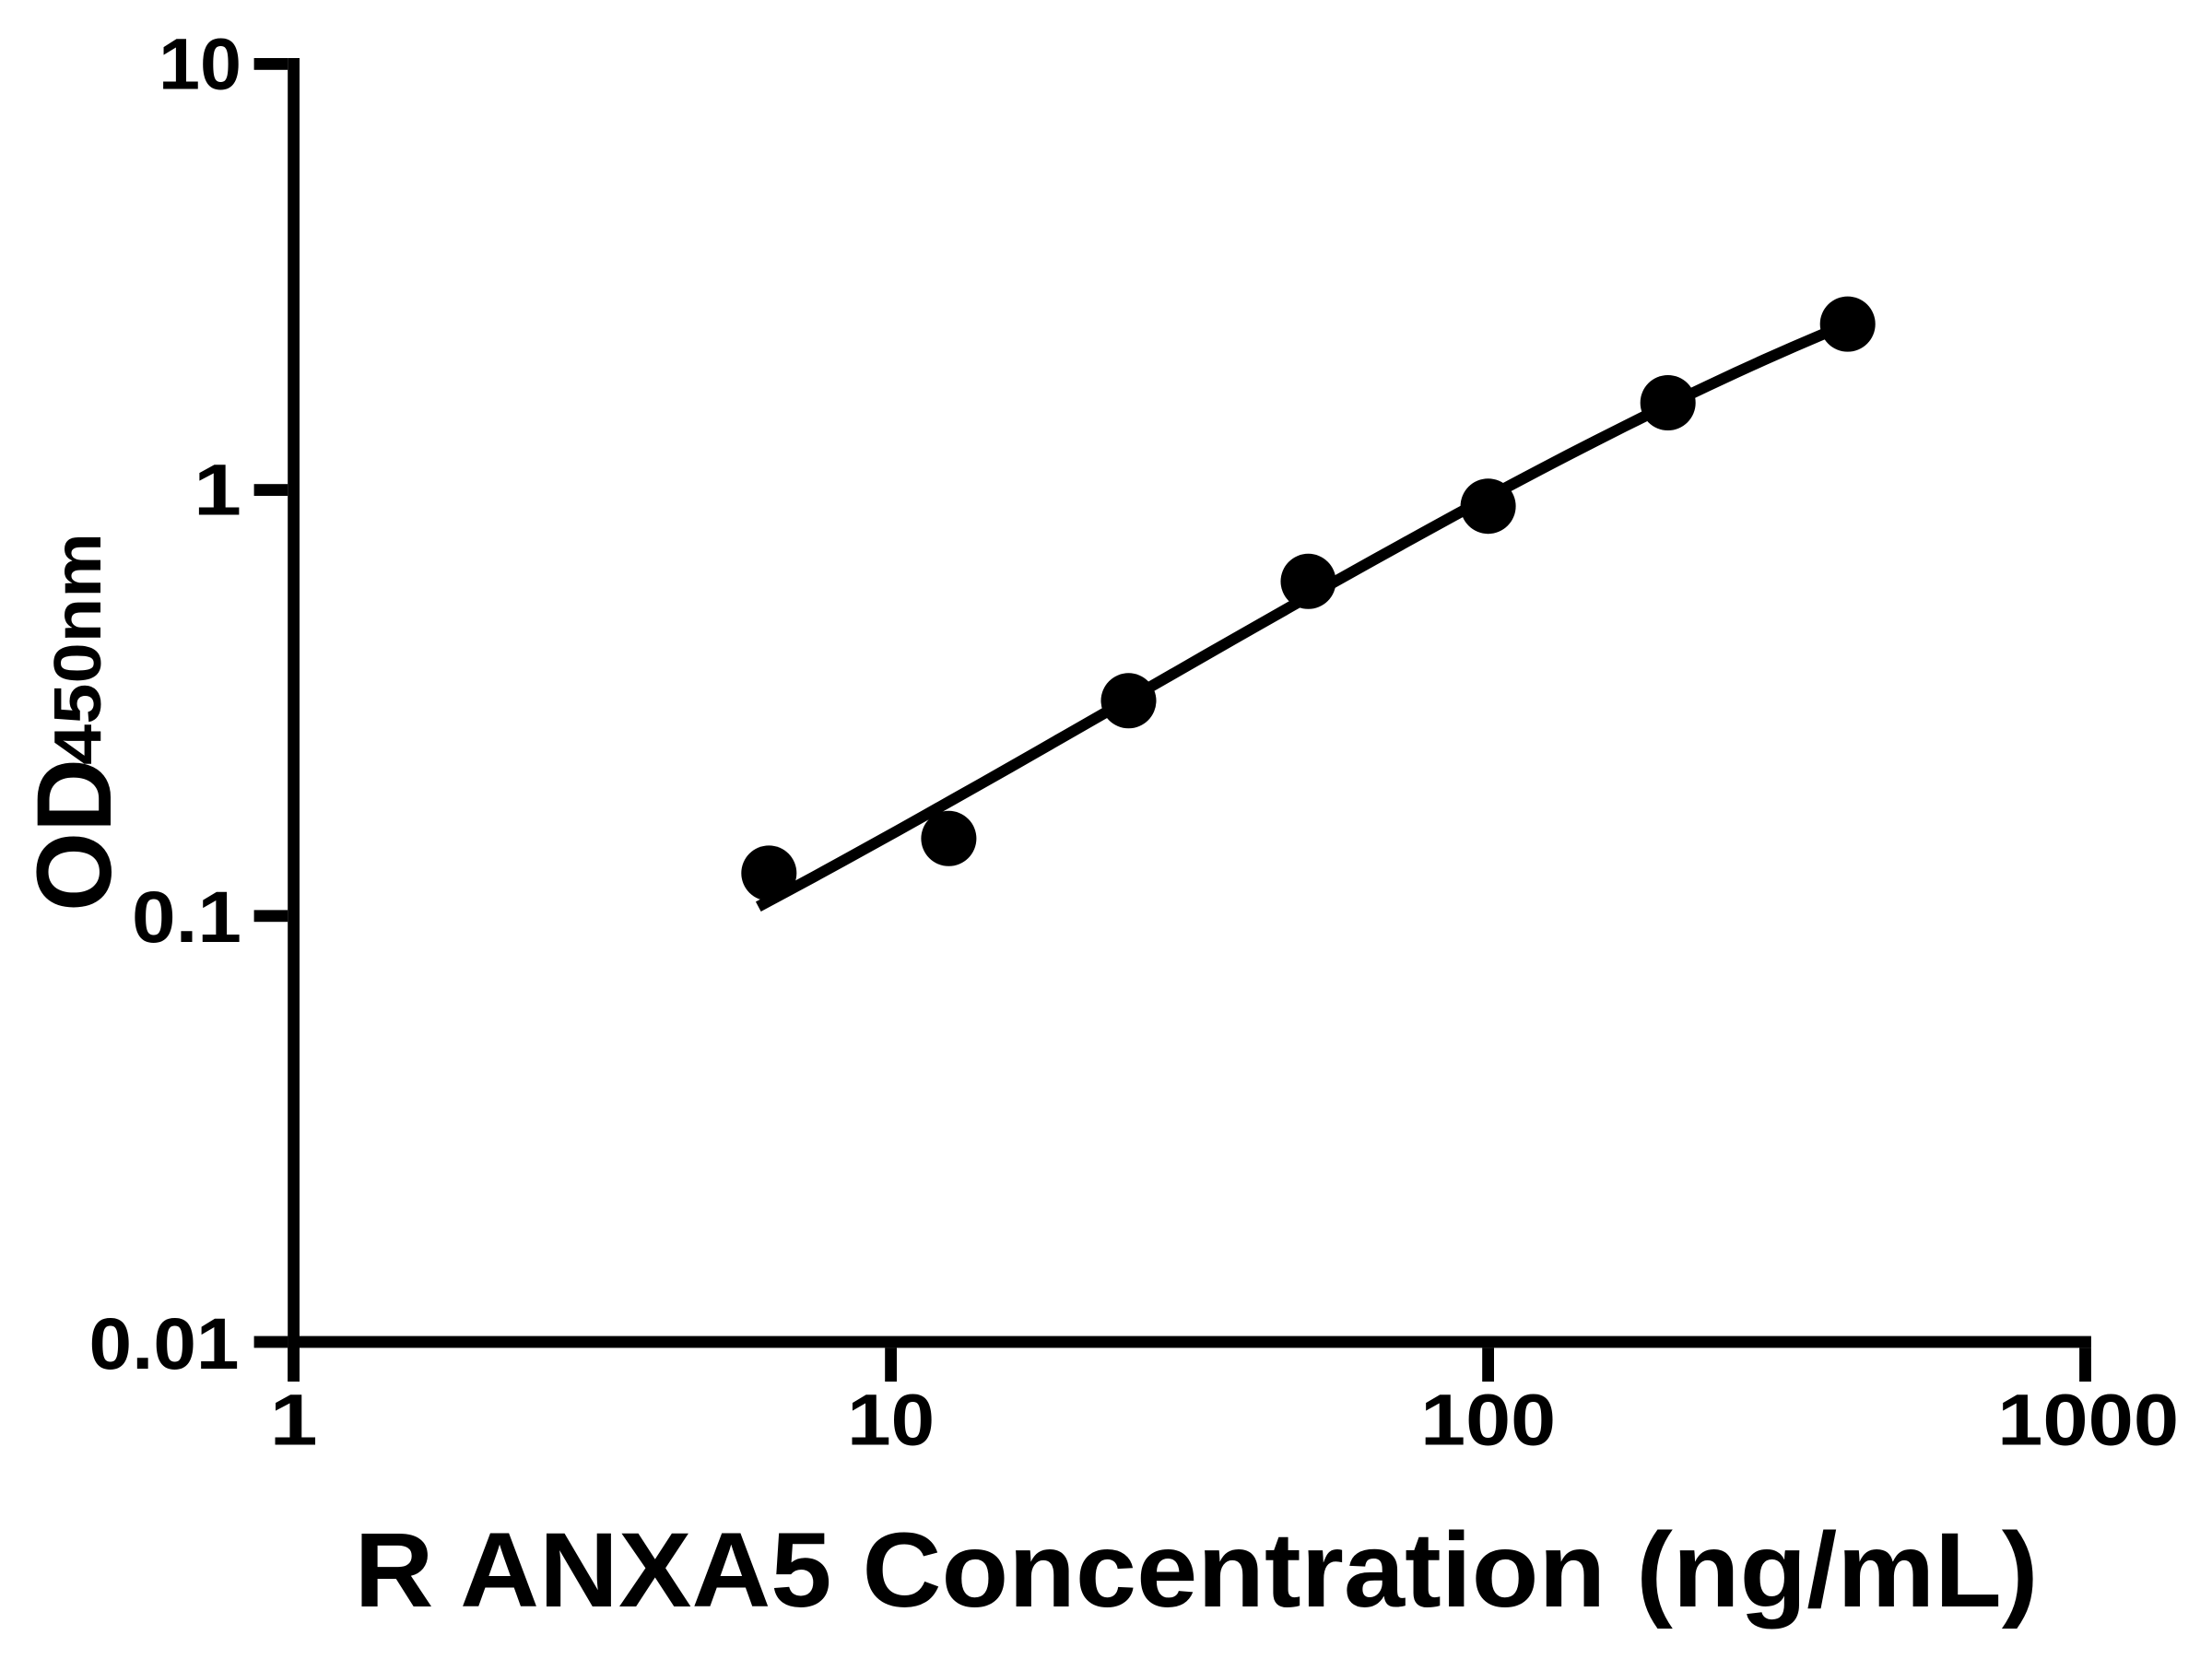  I want to click on svg-text: 1000, so click(2088, 1420).